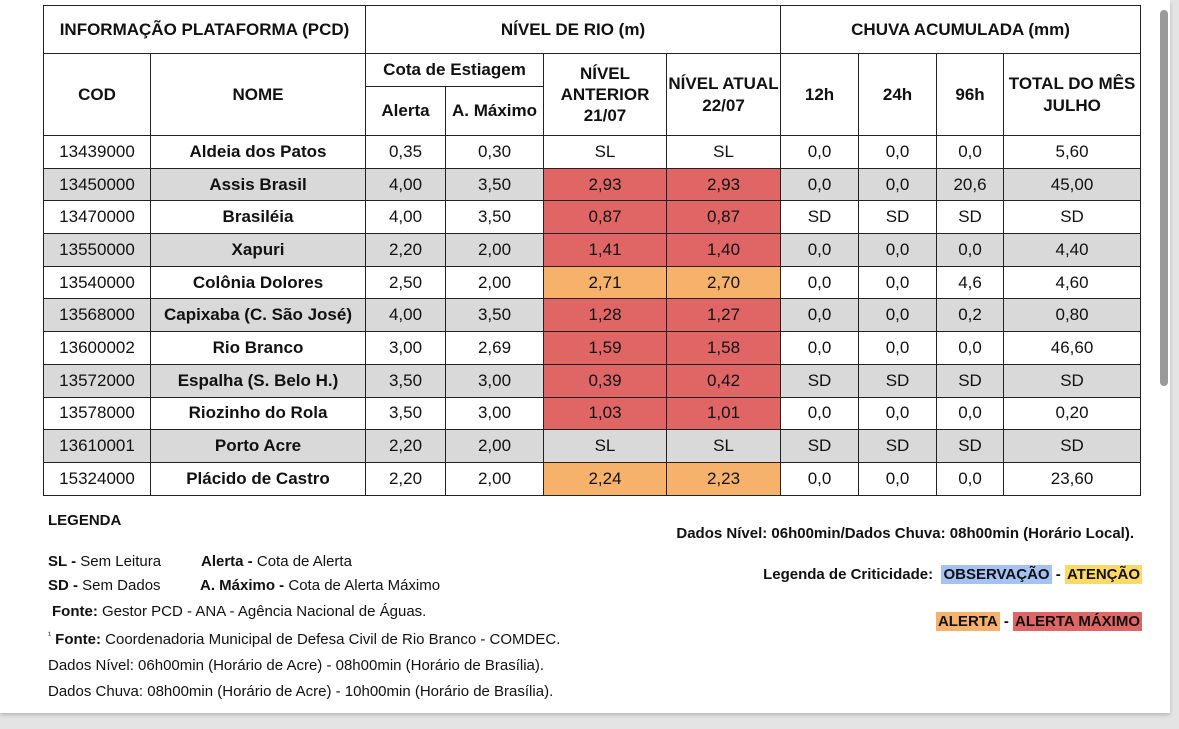 Image resolution: width=1179 pixels, height=729 pixels. What do you see at coordinates (1072, 282) in the screenshot?
I see `cell-total: 4,60` at bounding box center [1072, 282].